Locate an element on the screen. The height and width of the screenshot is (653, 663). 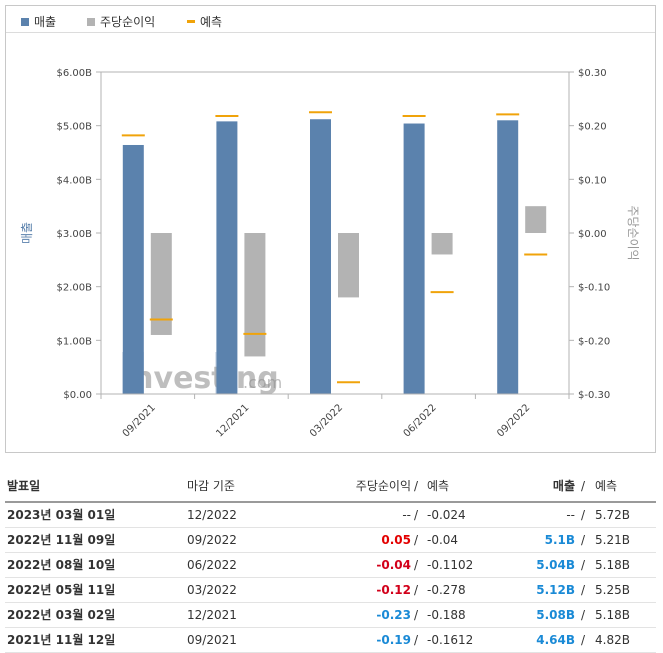
row-date: 2022년 11월 09일 is located at coordinates (61, 540).